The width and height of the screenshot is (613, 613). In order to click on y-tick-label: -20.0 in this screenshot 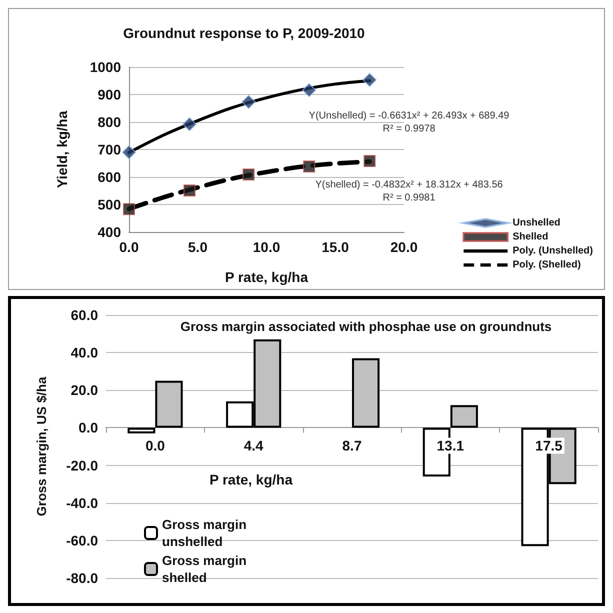, I will do `click(82, 465)`.